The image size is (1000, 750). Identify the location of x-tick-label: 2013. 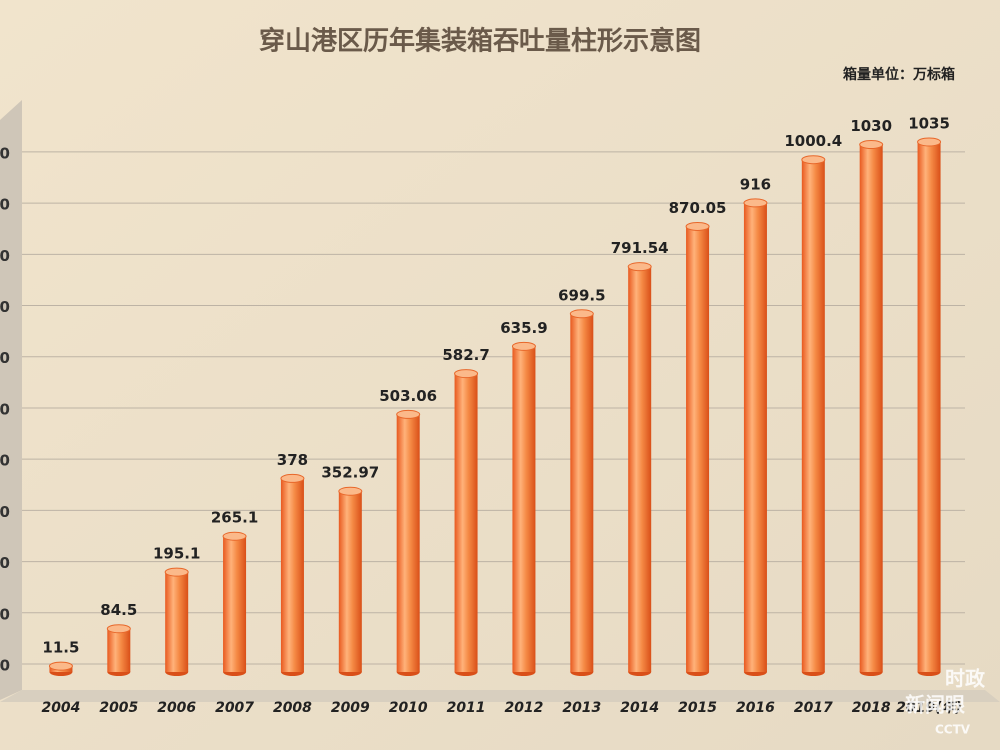
(581, 708).